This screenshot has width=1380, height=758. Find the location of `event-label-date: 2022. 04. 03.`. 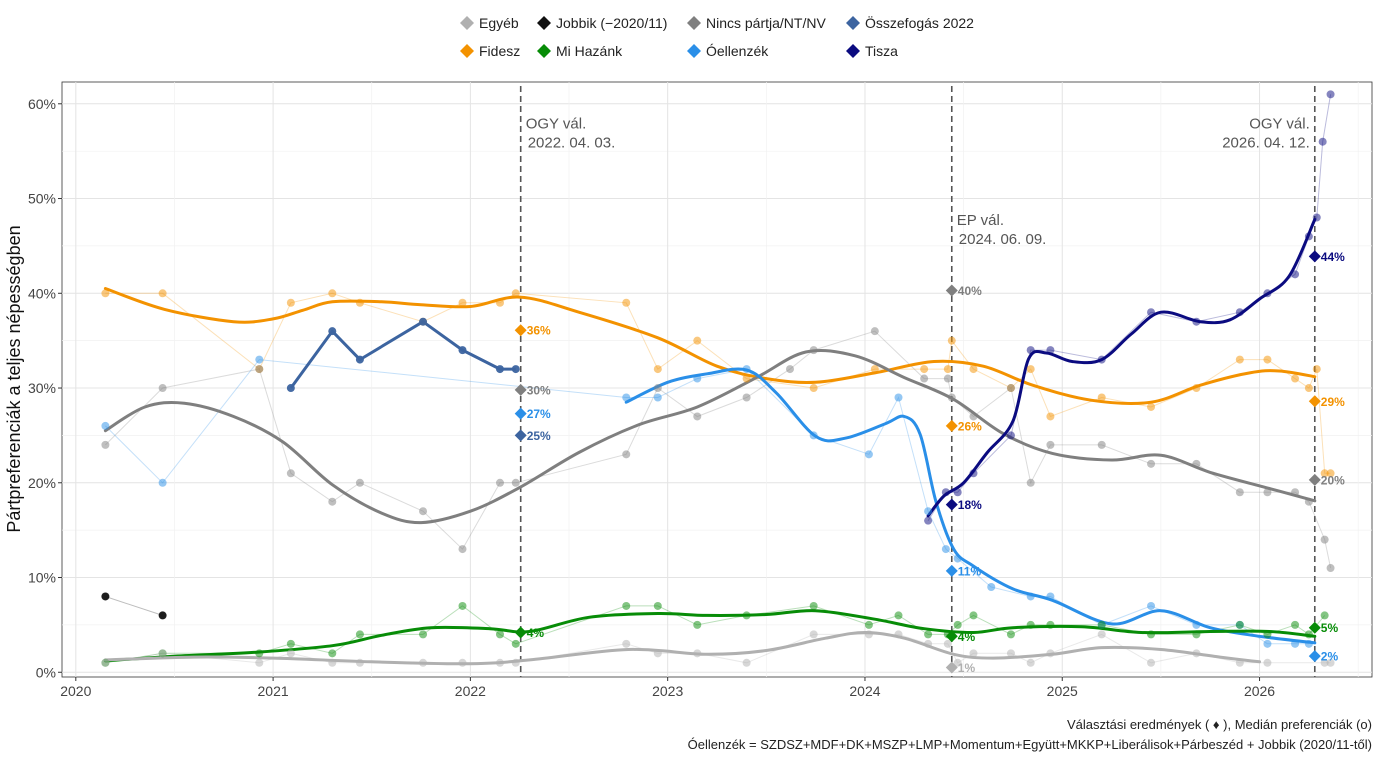

event-label-date: 2022. 04. 03. is located at coordinates (572, 142).